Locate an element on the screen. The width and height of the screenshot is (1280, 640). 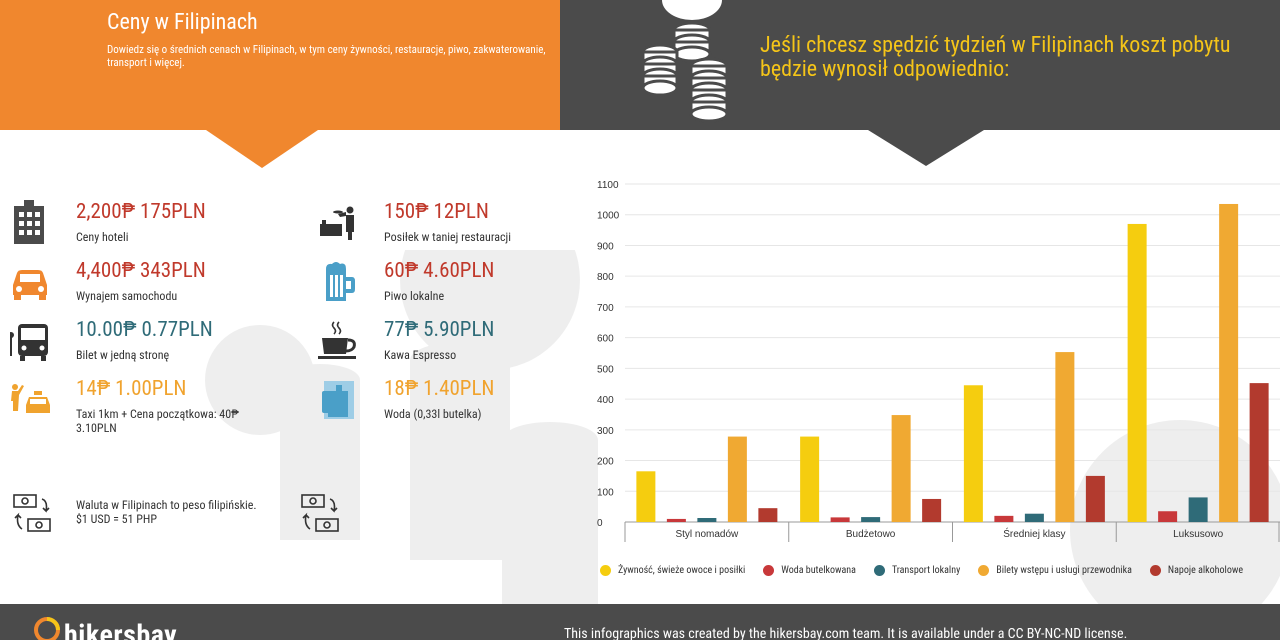
car-rental-label: Wynajem samochodu is located at coordinates (127, 296).